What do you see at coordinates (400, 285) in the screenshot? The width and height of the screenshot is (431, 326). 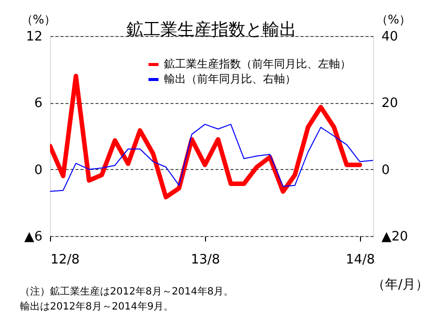 I see `x-axis-title: （年/月）` at bounding box center [400, 285].